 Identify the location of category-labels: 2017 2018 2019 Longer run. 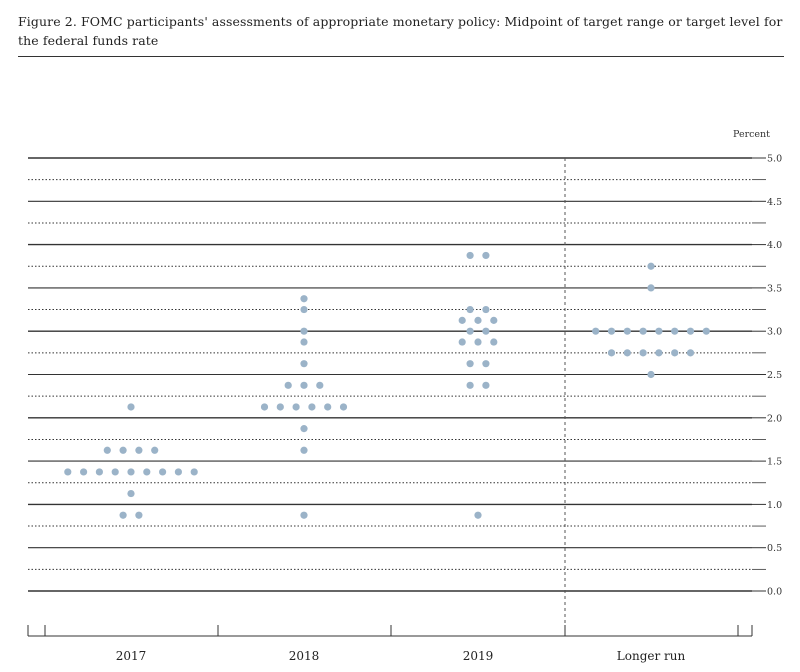
(401, 656).